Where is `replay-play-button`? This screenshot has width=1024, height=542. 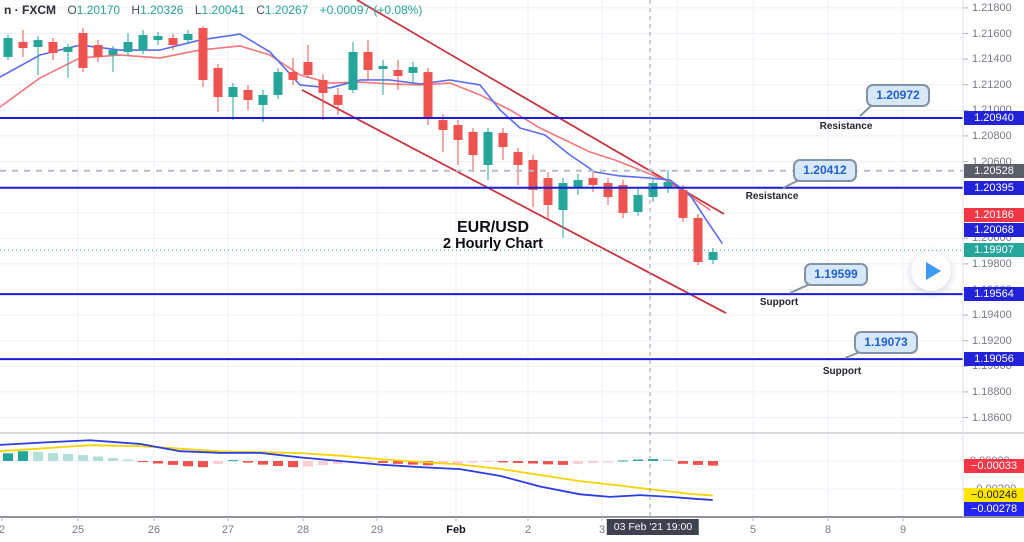 replay-play-button is located at coordinates (931, 271).